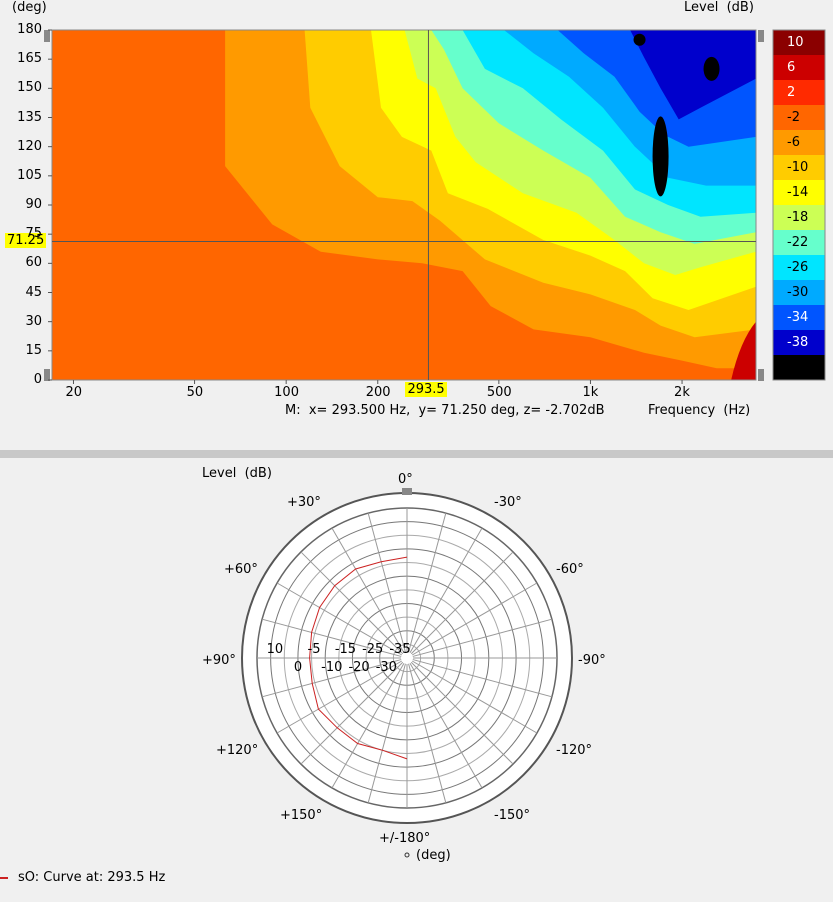 The image size is (833, 902). Describe the element at coordinates (570, 569) in the screenshot. I see `angle-label-minus60: -60°` at that location.